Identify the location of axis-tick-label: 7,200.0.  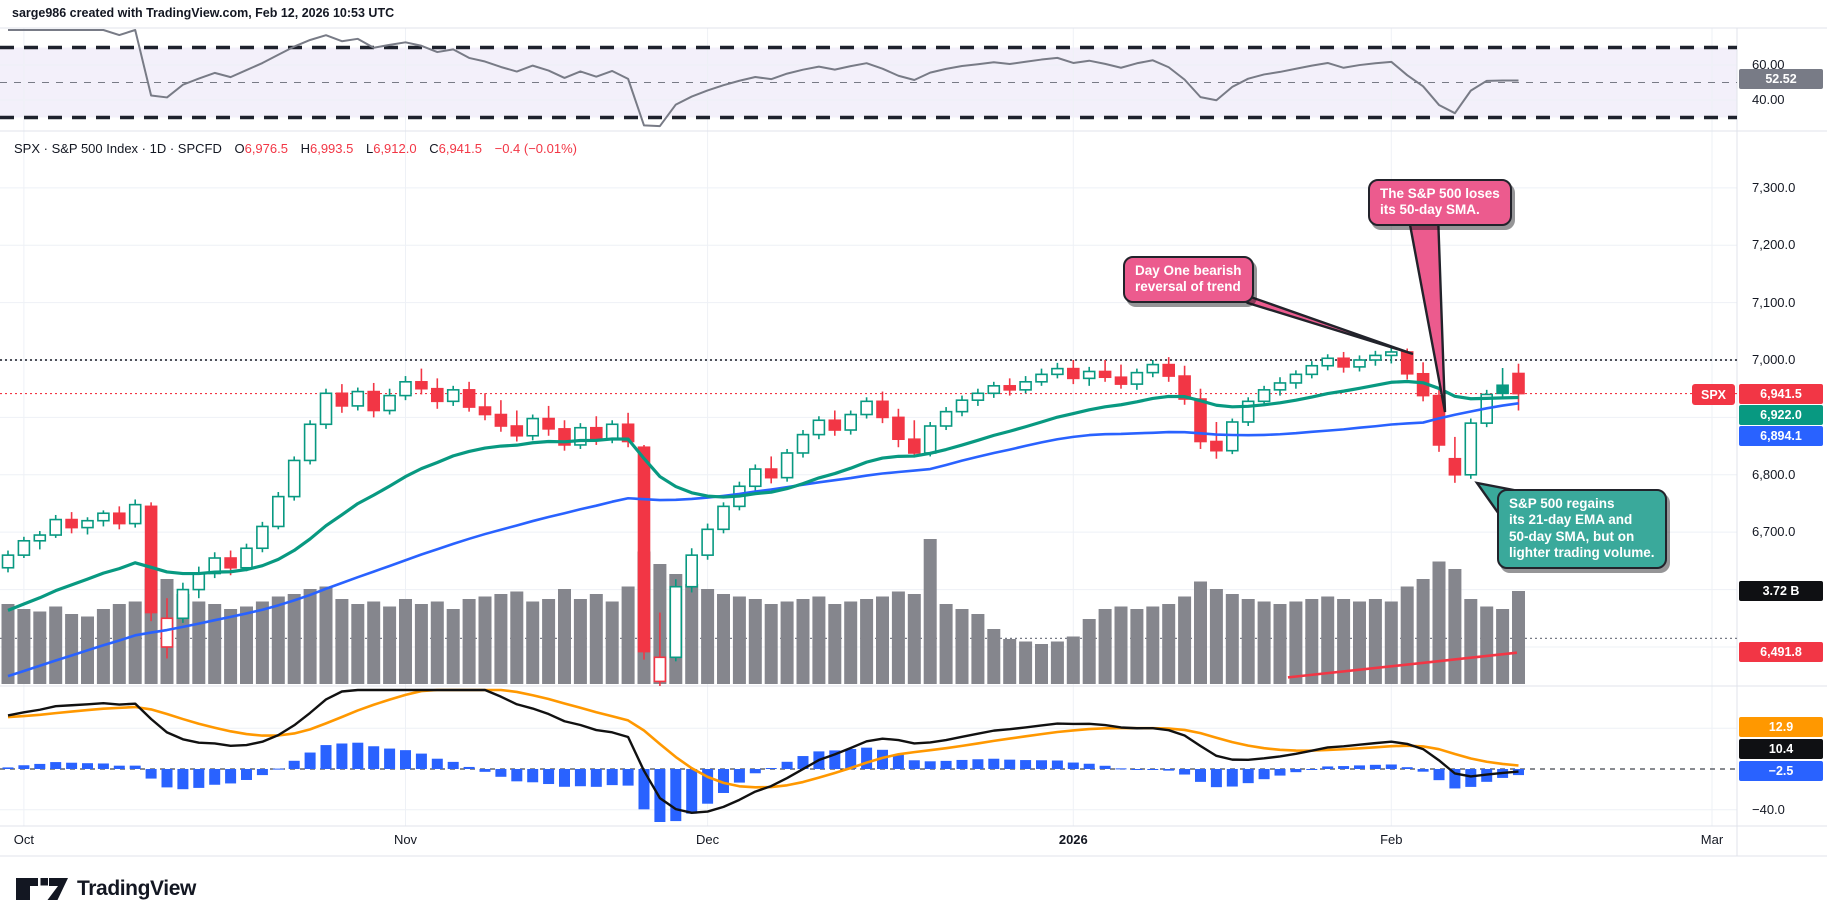
(1774, 245).